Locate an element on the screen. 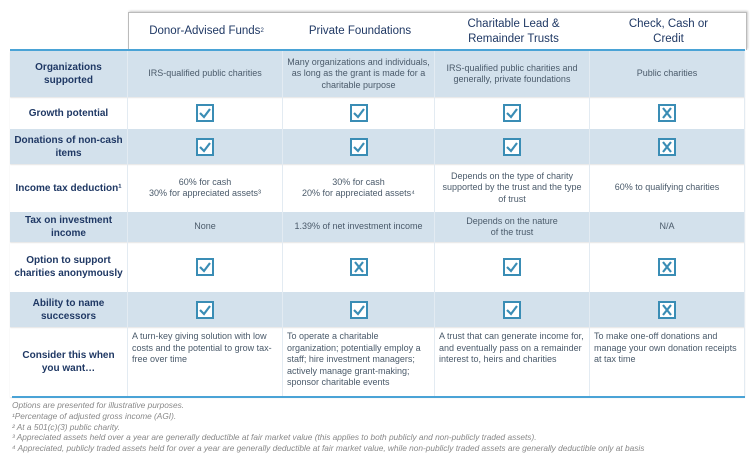  column-header: Charitable Lead & Remainder Trusts is located at coordinates (513, 31).